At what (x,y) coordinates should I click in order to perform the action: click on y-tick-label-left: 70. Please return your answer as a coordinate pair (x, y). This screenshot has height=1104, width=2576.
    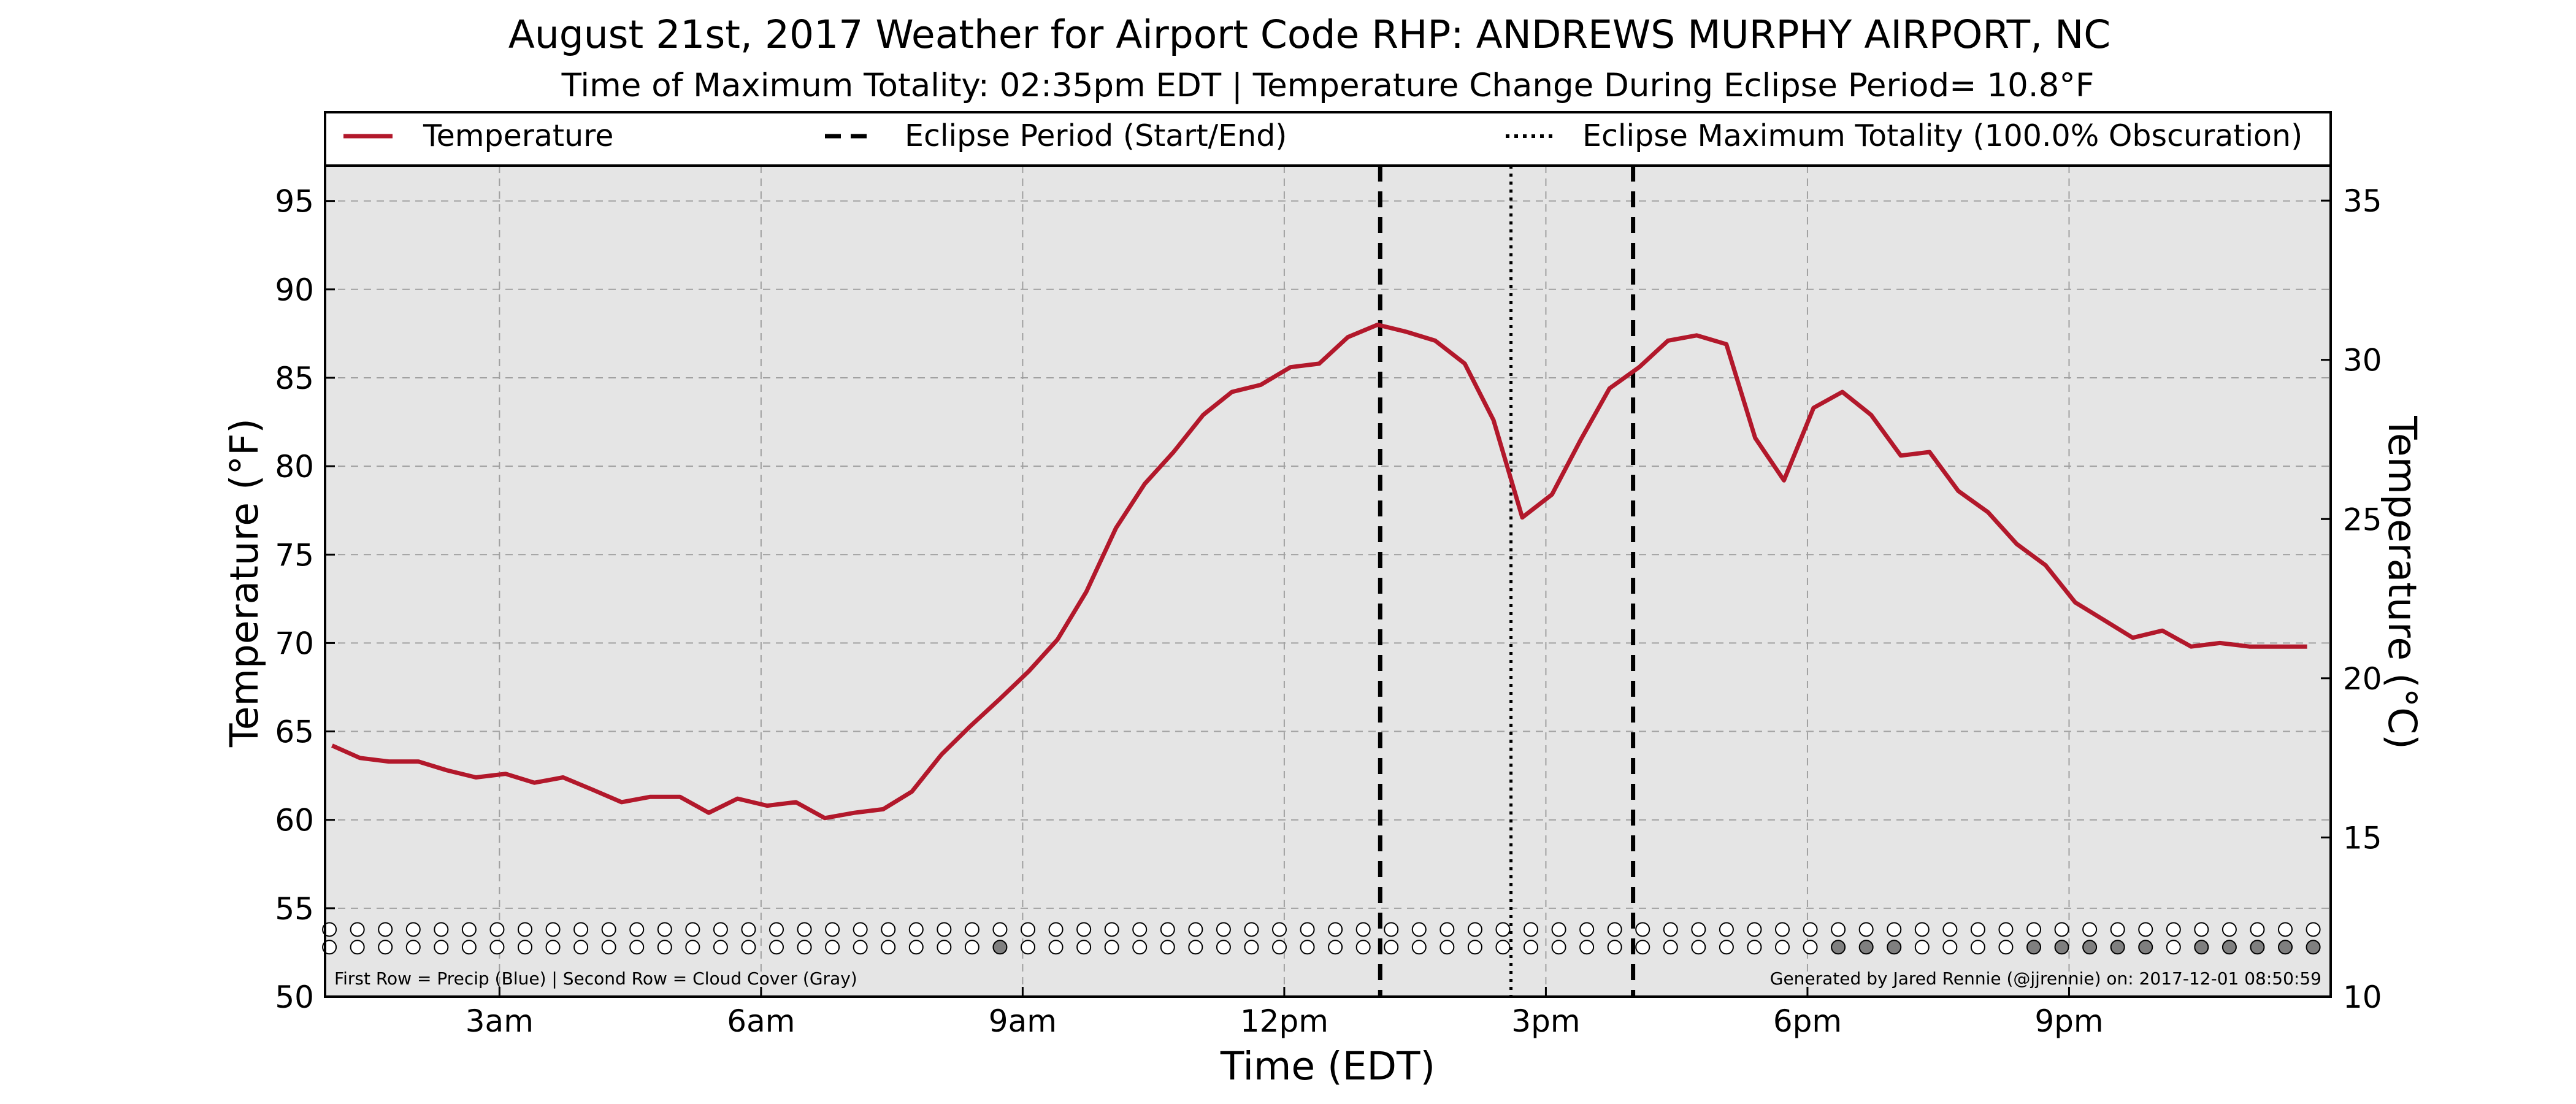
    Looking at the image, I should click on (294, 643).